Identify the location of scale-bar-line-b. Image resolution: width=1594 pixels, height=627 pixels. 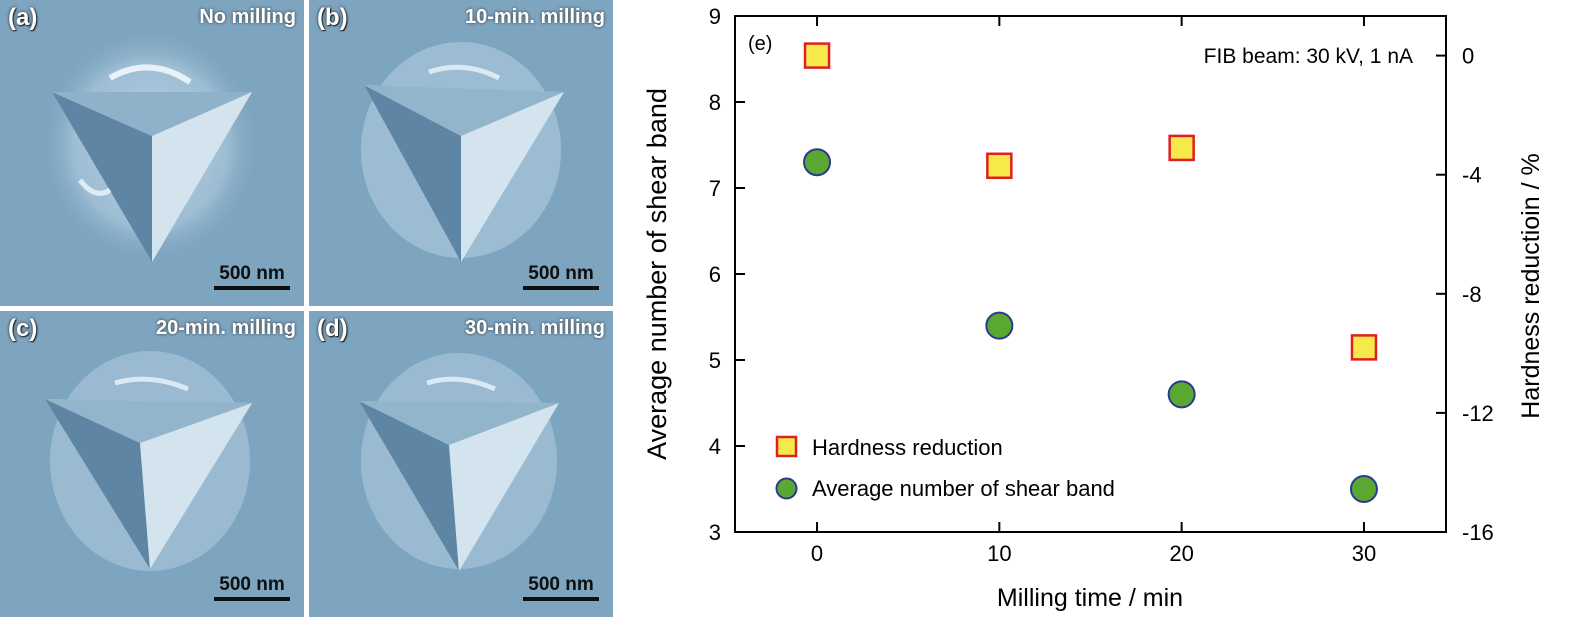
(561, 288).